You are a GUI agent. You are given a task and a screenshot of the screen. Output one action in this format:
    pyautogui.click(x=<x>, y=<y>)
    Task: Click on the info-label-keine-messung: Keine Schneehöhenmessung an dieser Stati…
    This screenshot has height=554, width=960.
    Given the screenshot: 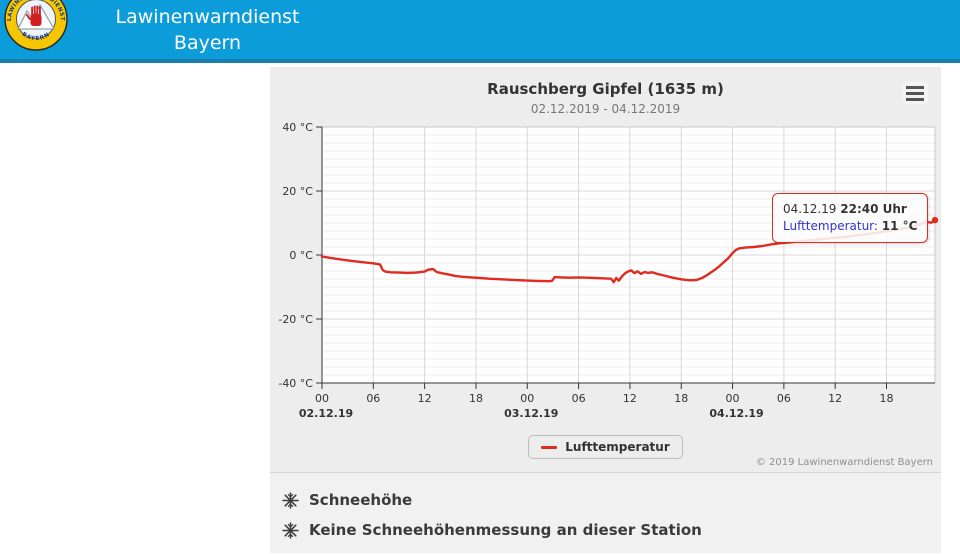 What is the action you would take?
    pyautogui.click(x=505, y=530)
    